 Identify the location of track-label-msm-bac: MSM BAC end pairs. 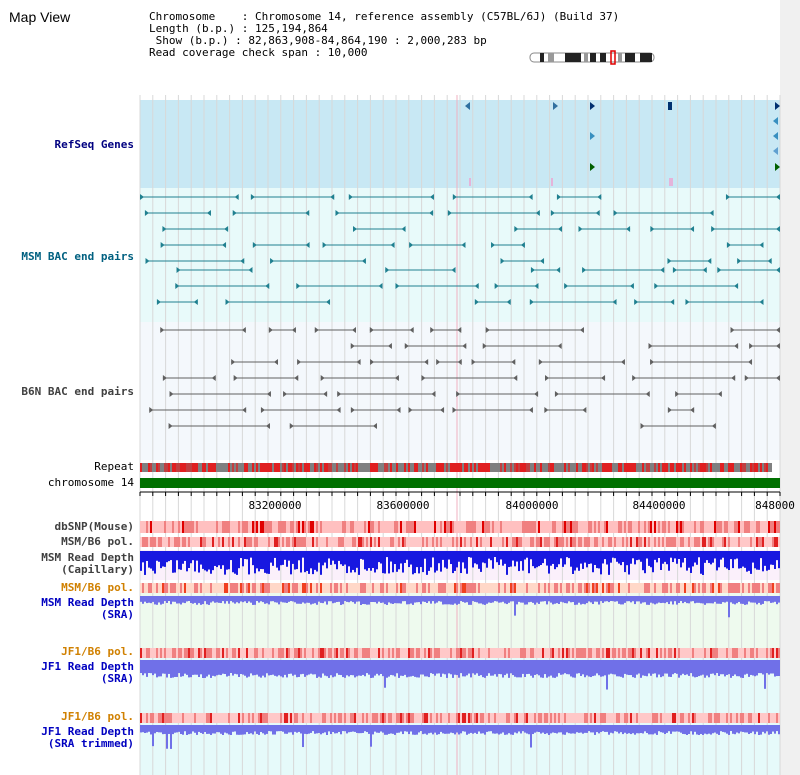
(77, 256).